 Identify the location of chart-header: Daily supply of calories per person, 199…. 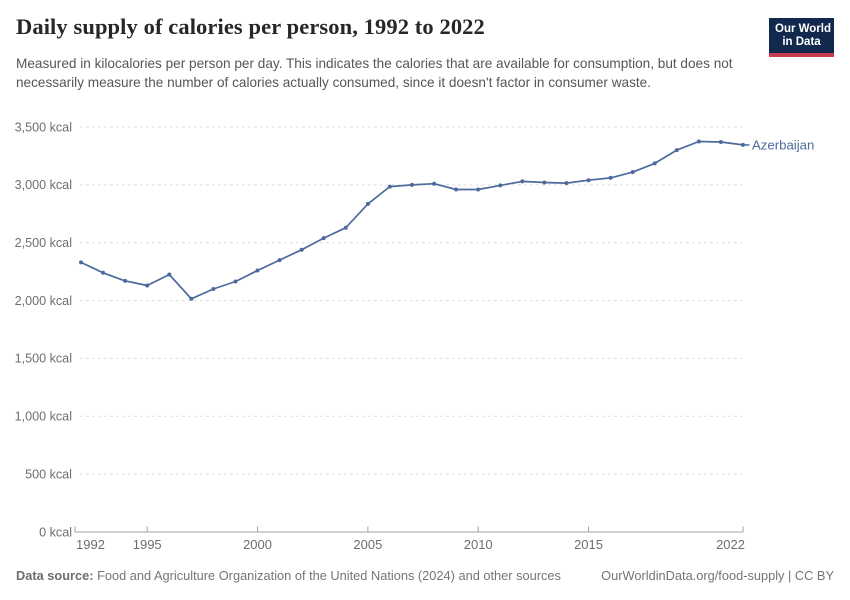
(425, 53).